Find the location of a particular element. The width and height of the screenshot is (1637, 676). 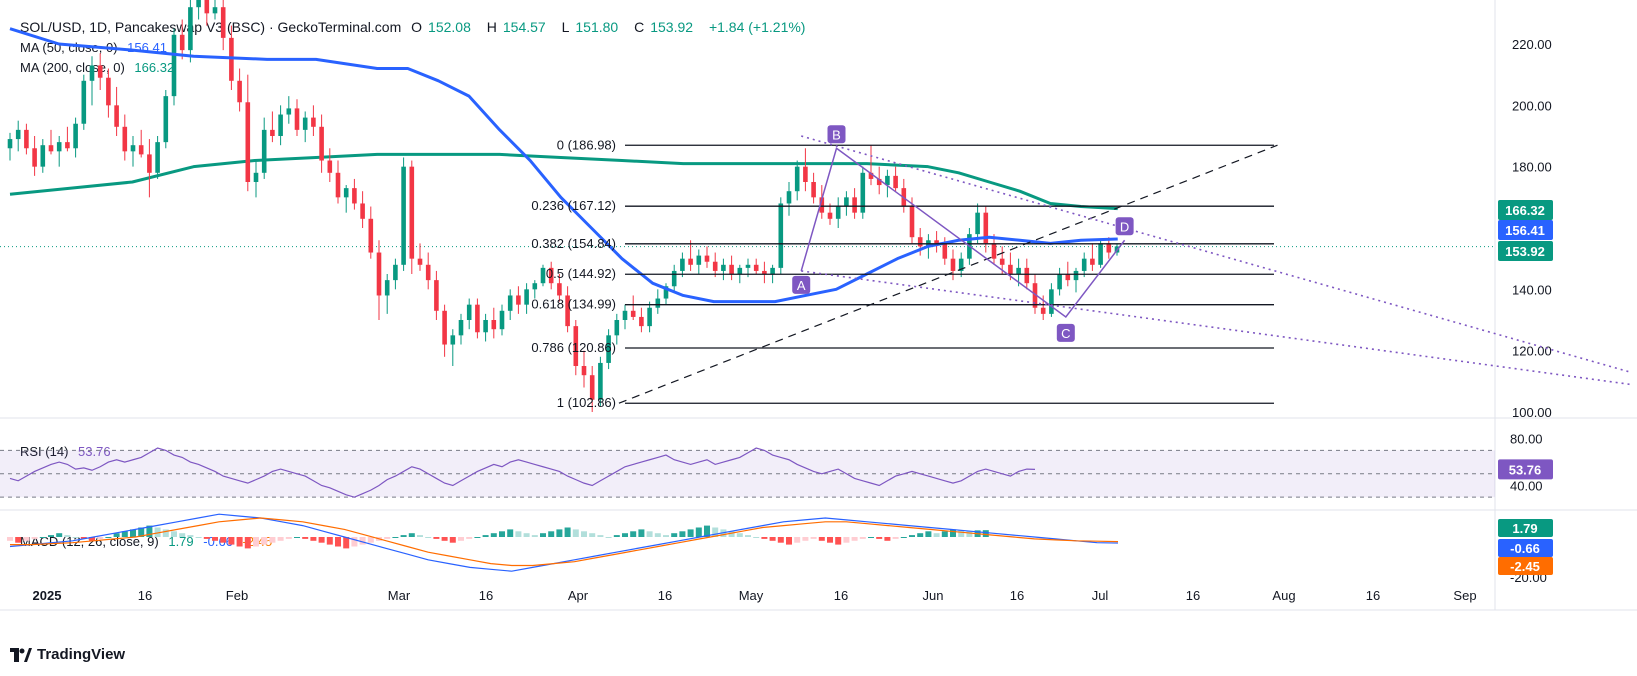

price-tick-label: 200.00 is located at coordinates (1532, 105).